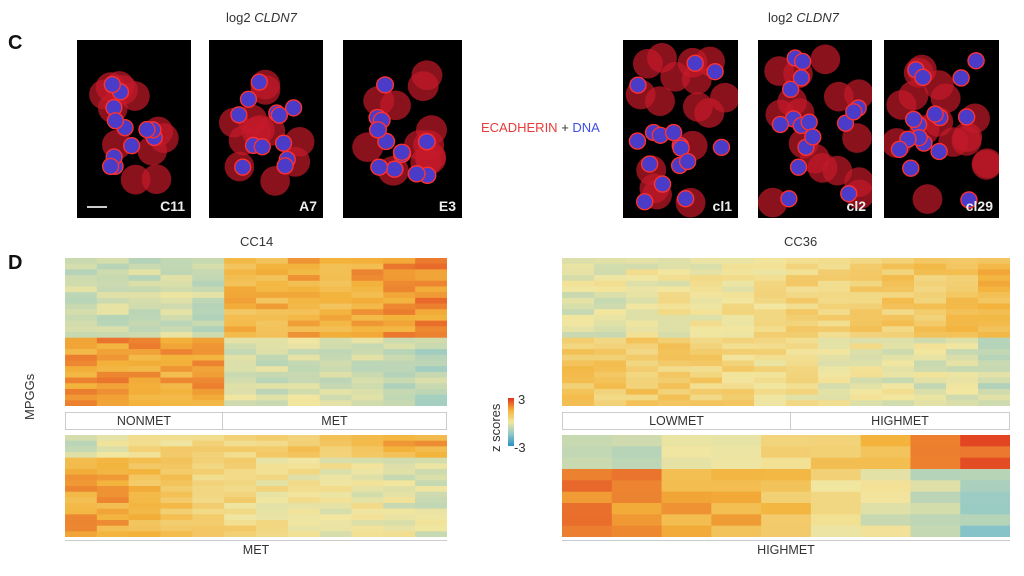  Describe the element at coordinates (15, 263) in the screenshot. I see `panel-d-label: D` at that location.